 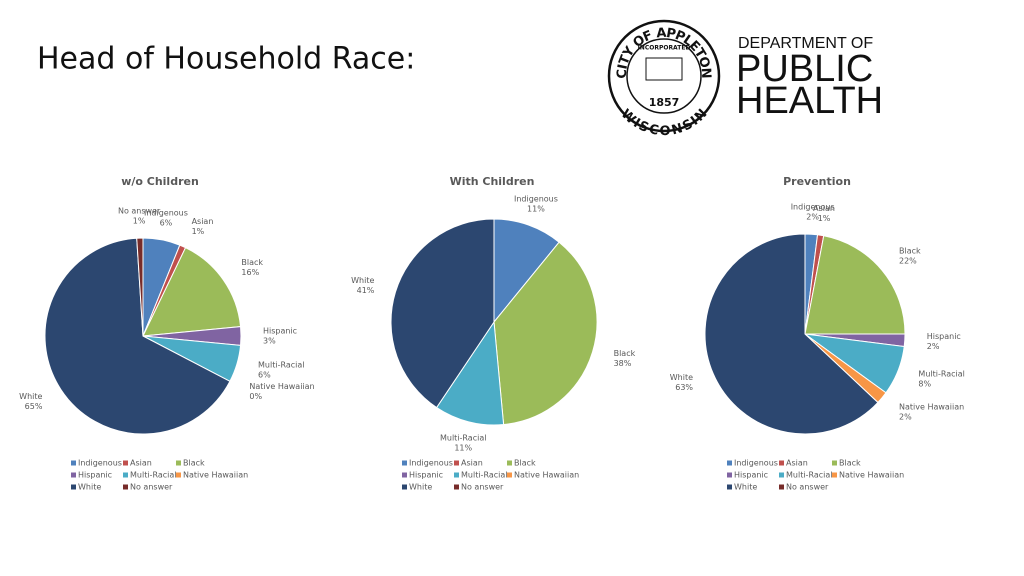 What do you see at coordinates (34, 406) in the screenshot?
I see `slice-value-label: 65%` at bounding box center [34, 406].